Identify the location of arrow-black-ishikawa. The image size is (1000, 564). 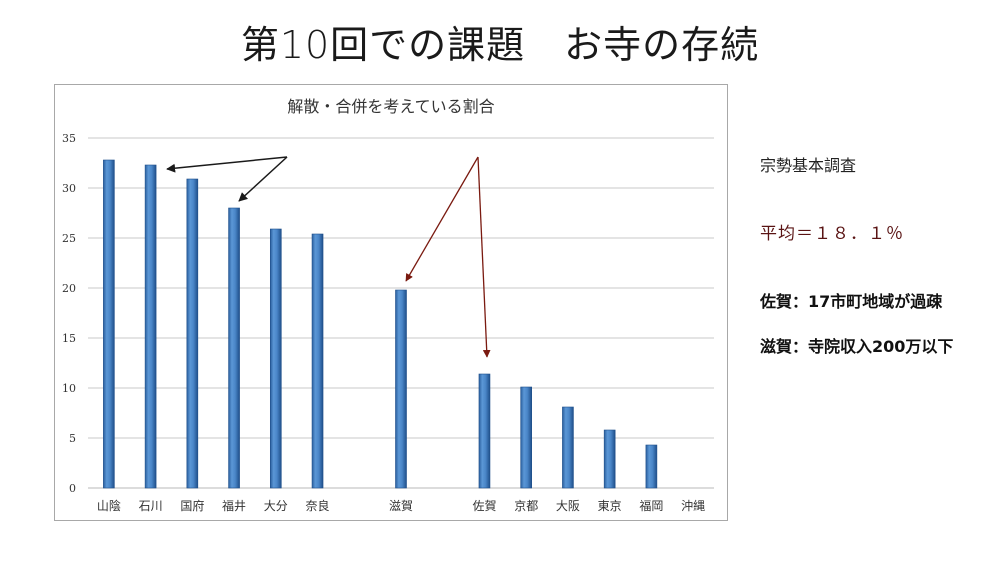
(227, 164).